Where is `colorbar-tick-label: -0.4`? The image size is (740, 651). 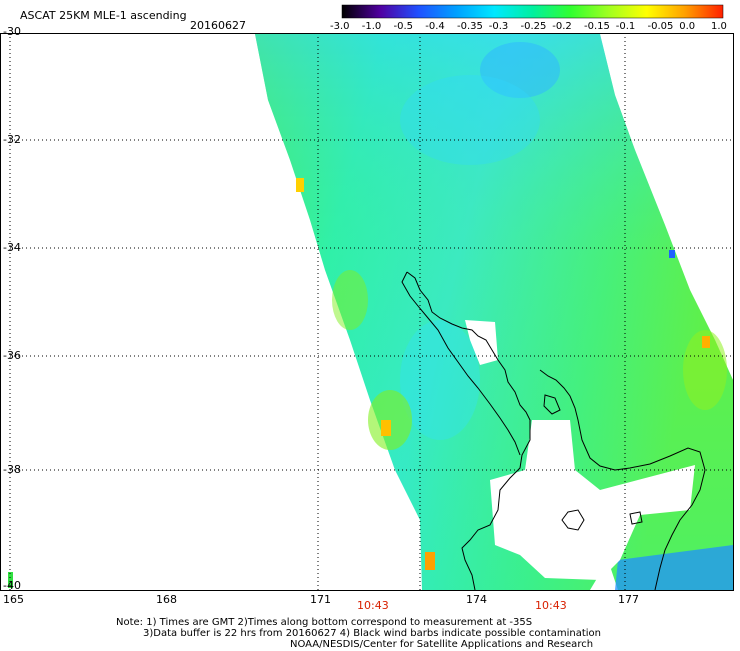
colorbar-tick-label: -0.4 is located at coordinates (435, 26).